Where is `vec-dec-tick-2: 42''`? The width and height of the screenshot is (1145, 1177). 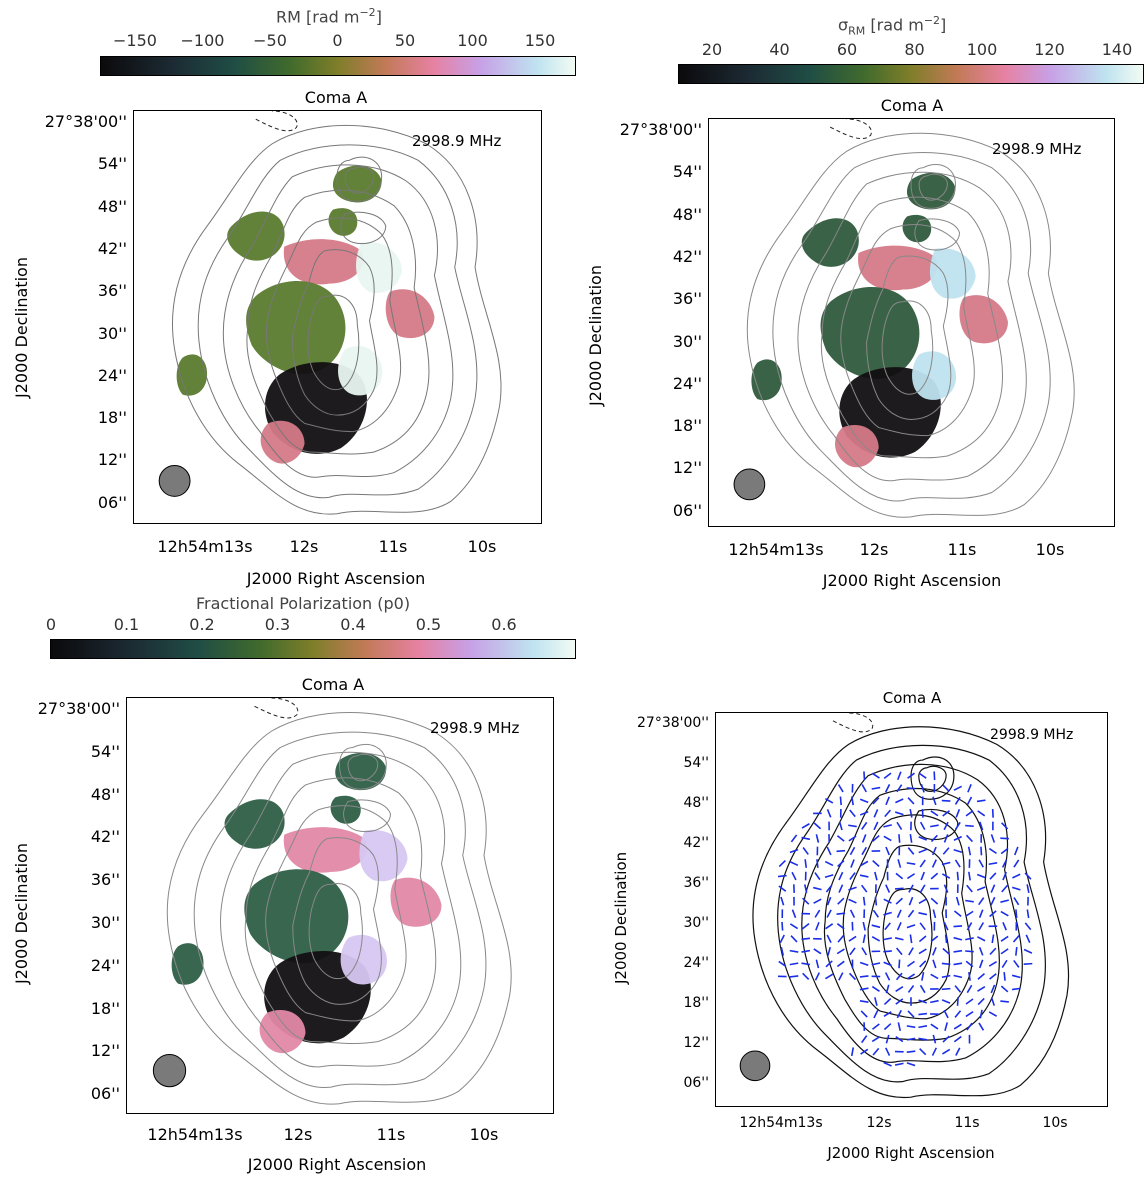 vec-dec-tick-2: 42'' is located at coordinates (696, 843).